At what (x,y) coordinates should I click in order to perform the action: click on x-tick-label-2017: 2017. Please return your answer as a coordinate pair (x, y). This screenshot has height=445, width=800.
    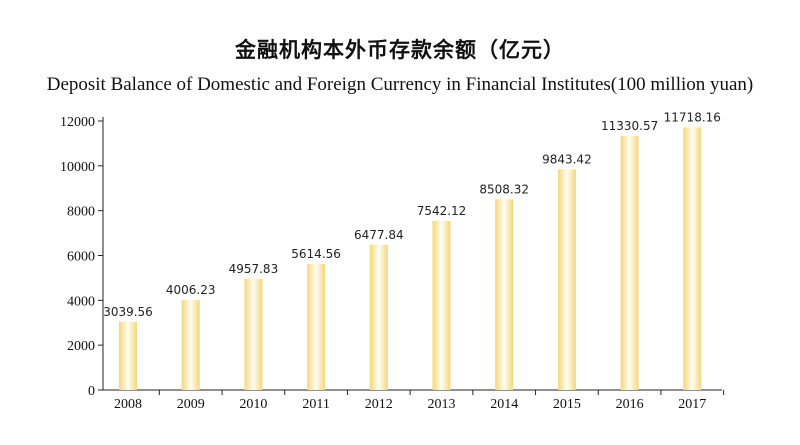
    Looking at the image, I should click on (692, 404).